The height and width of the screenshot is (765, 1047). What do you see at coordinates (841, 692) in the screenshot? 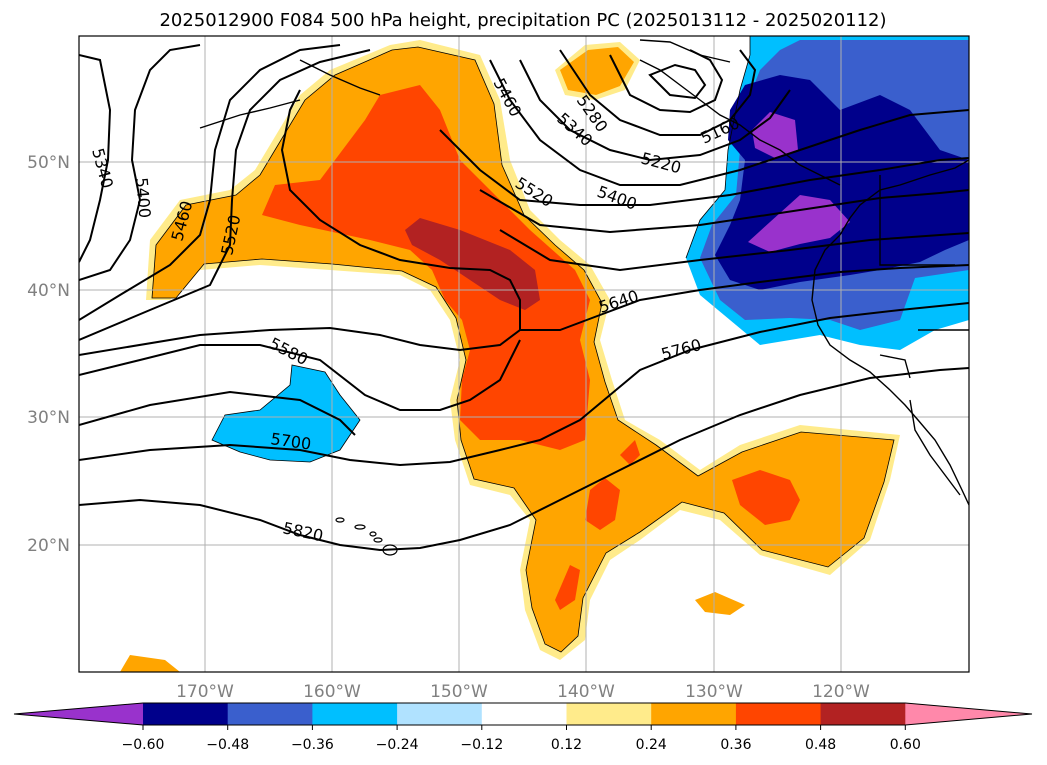
I see `lon-label: 120°W` at bounding box center [841, 692].